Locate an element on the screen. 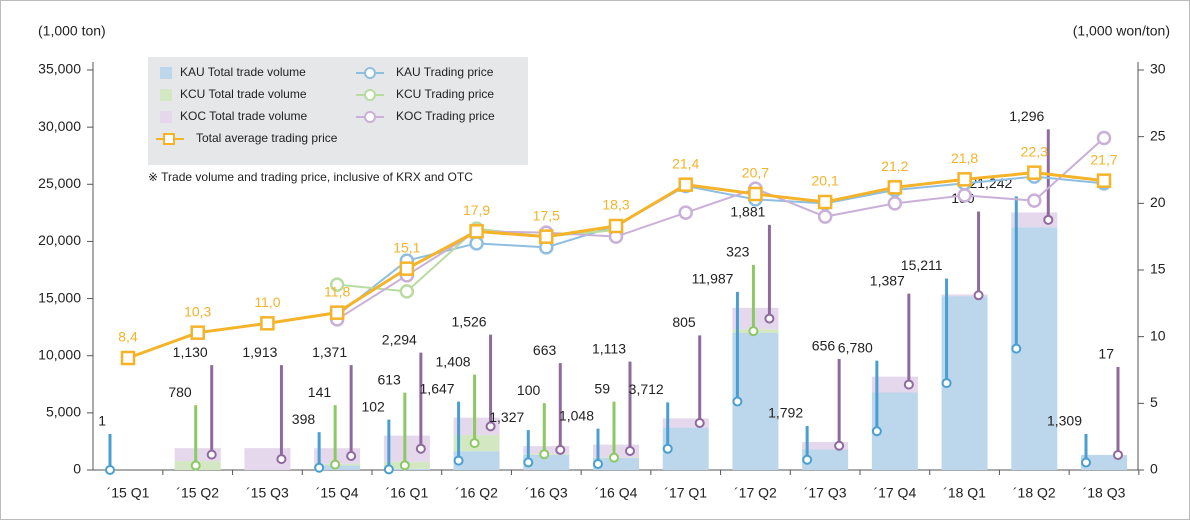 The width and height of the screenshot is (1190, 520). bar-value-label: 1,792 is located at coordinates (785, 413).